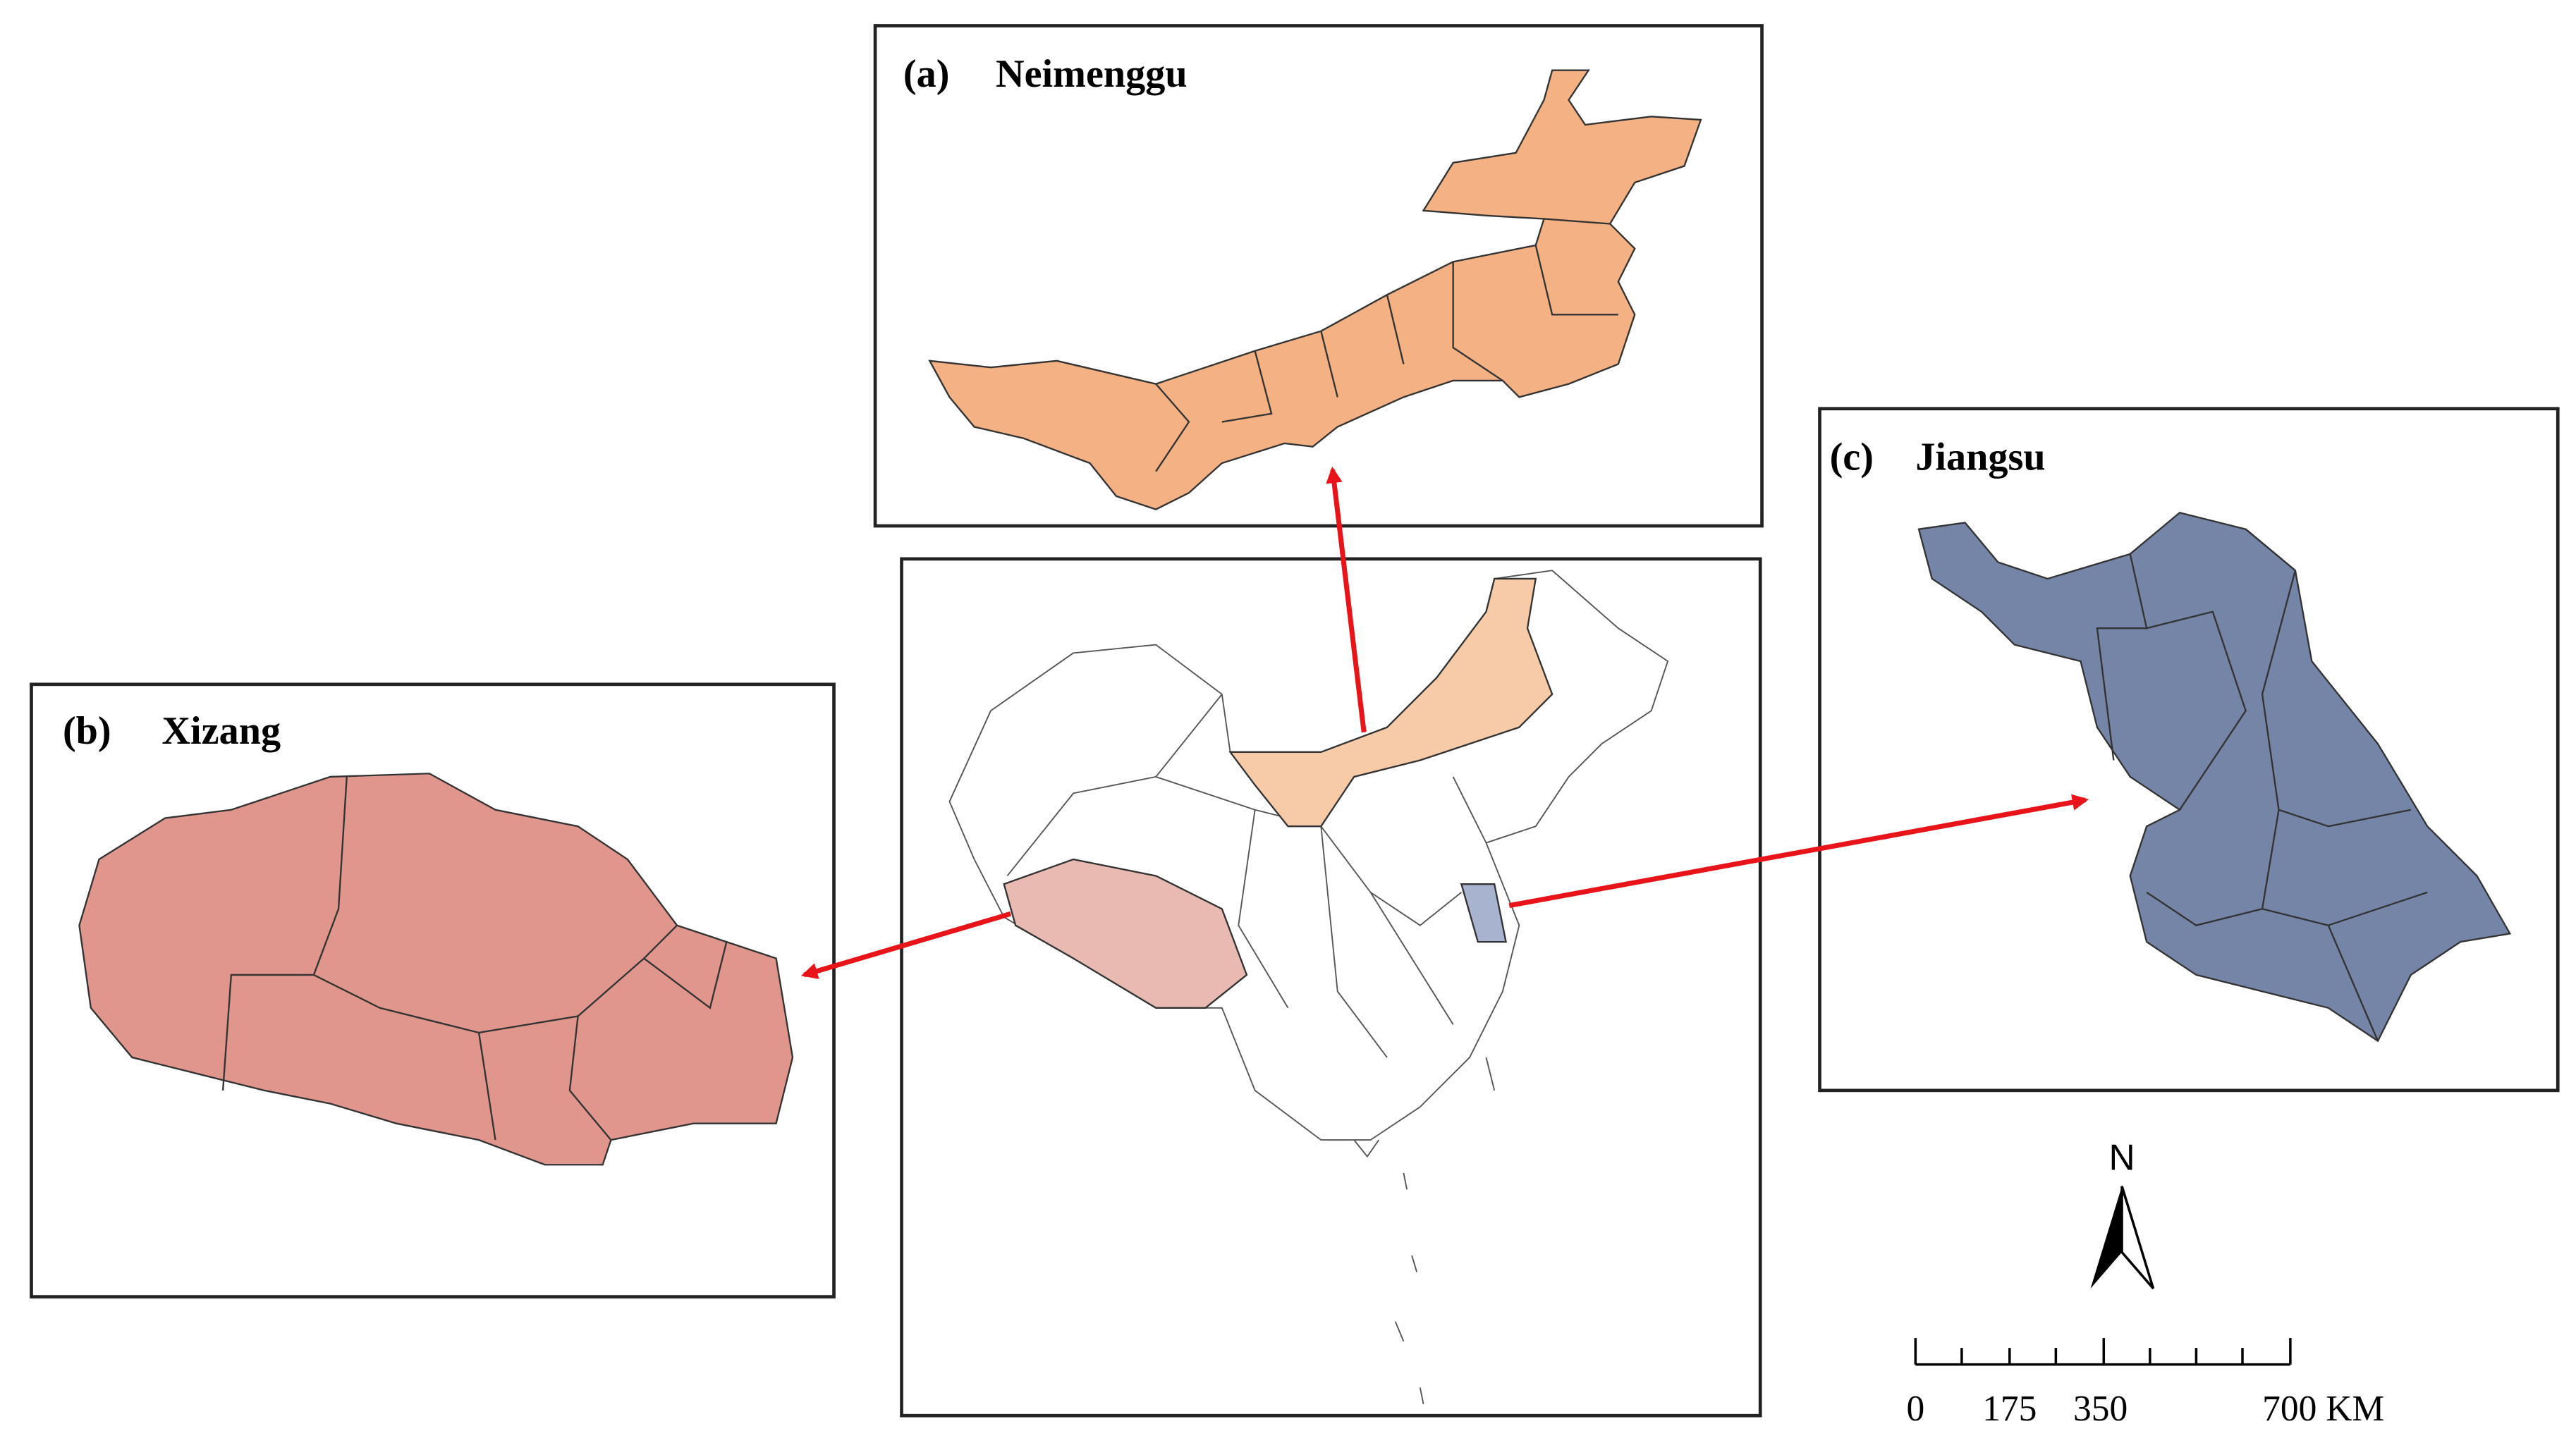  Describe the element at coordinates (221, 731) in the screenshot. I see `panel-b-name: Xizang` at that location.